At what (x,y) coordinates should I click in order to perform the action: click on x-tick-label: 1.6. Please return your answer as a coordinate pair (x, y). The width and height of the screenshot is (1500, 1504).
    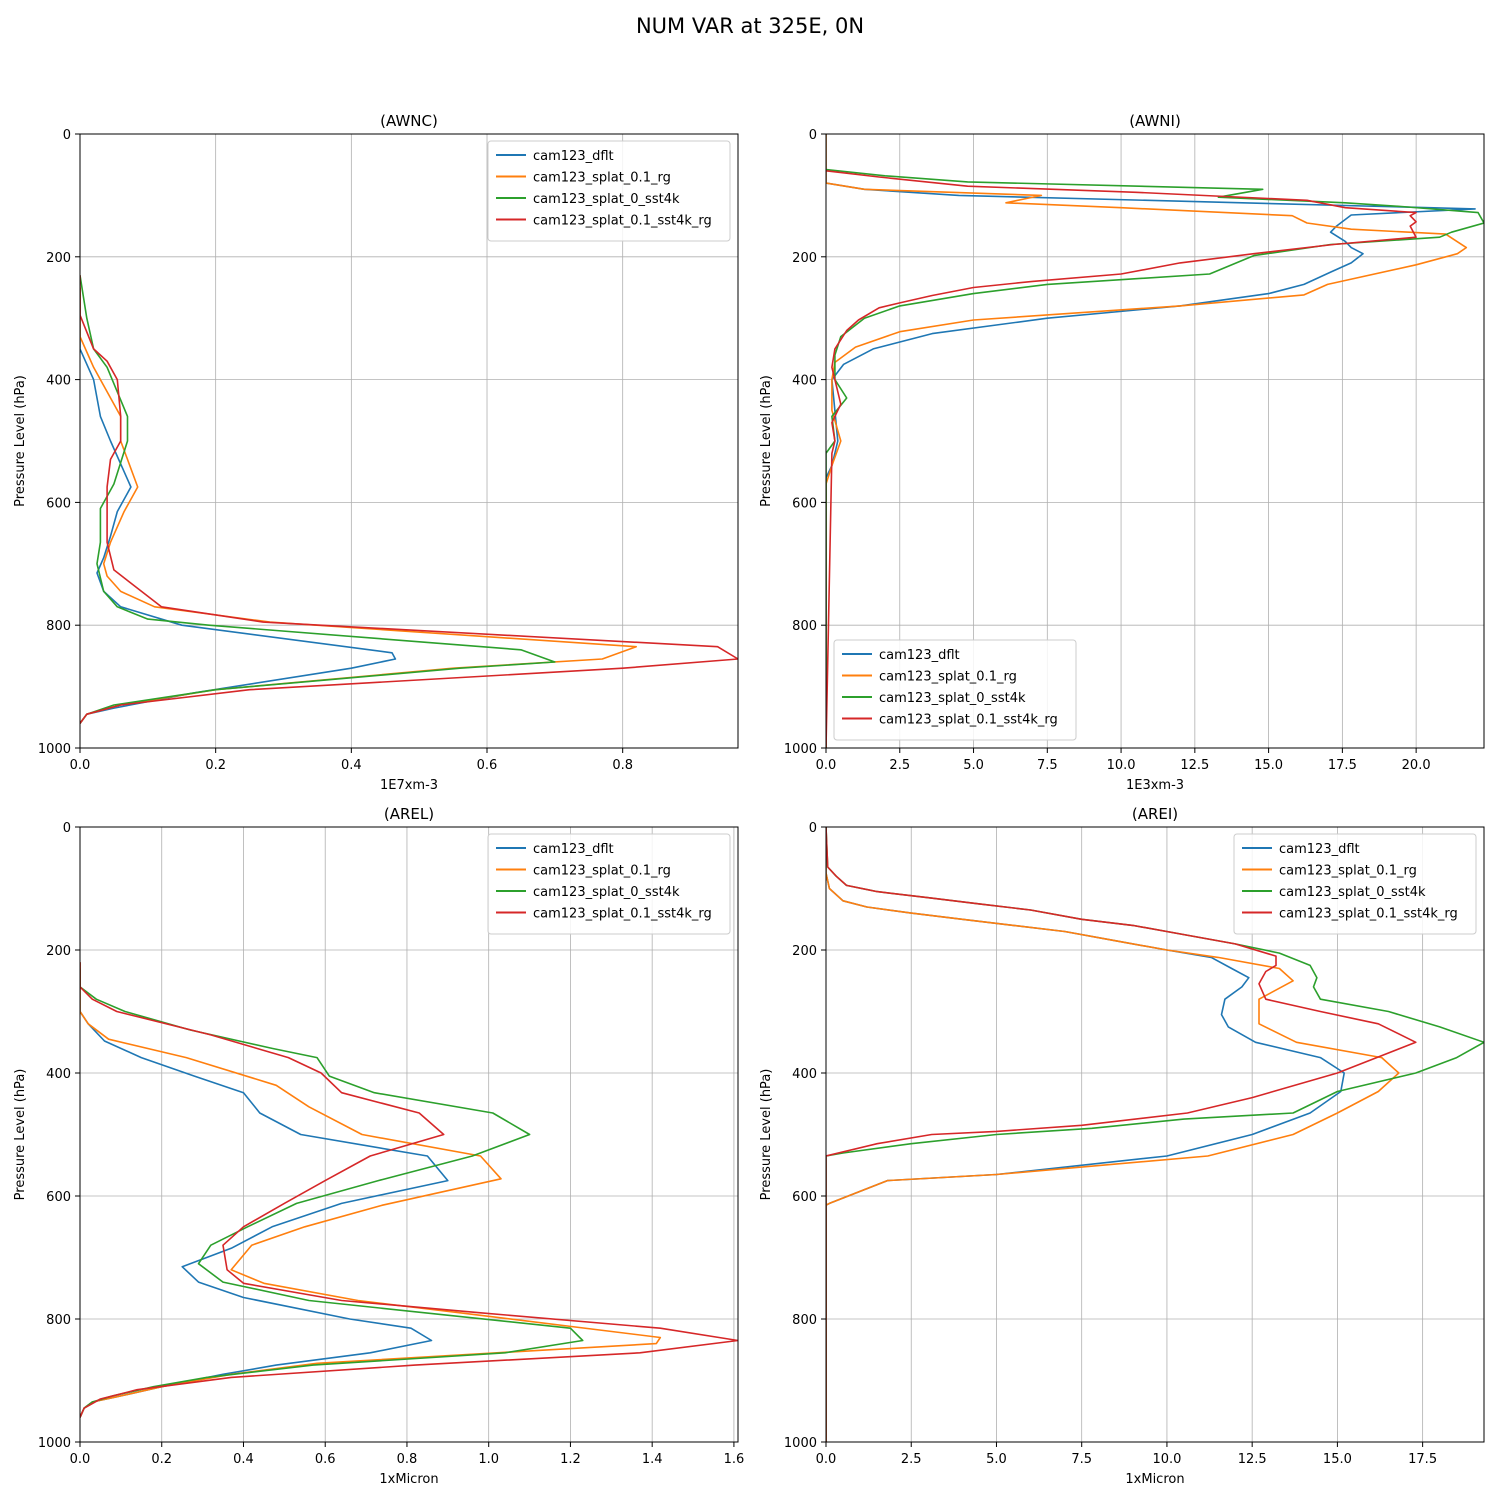
    Looking at the image, I should click on (734, 1459).